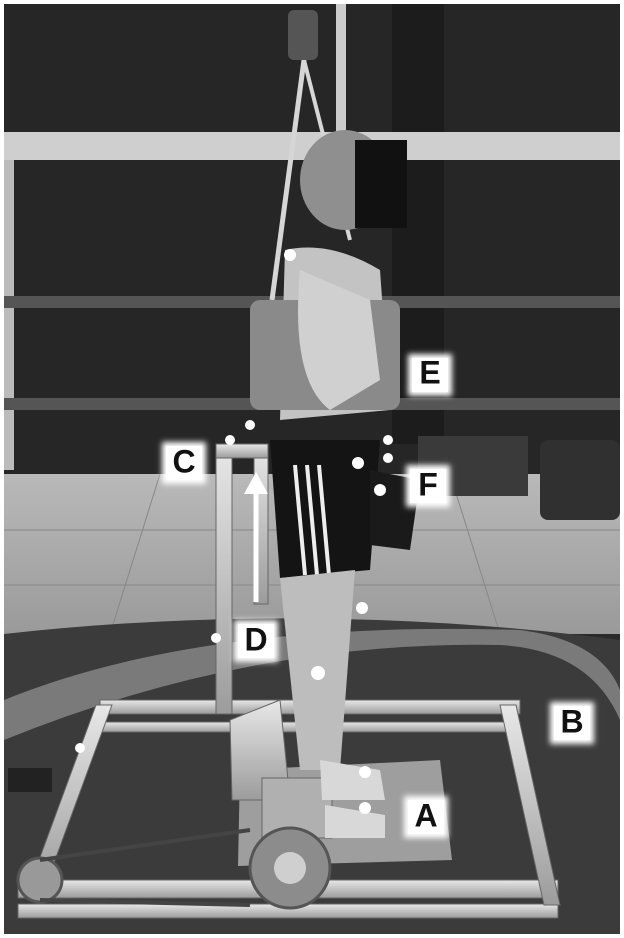  I want to click on label: D, so click(255, 639).